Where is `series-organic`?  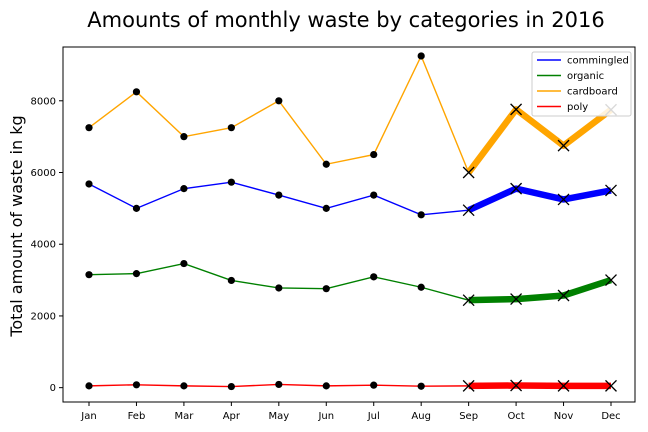
series-organic is located at coordinates (351, 283).